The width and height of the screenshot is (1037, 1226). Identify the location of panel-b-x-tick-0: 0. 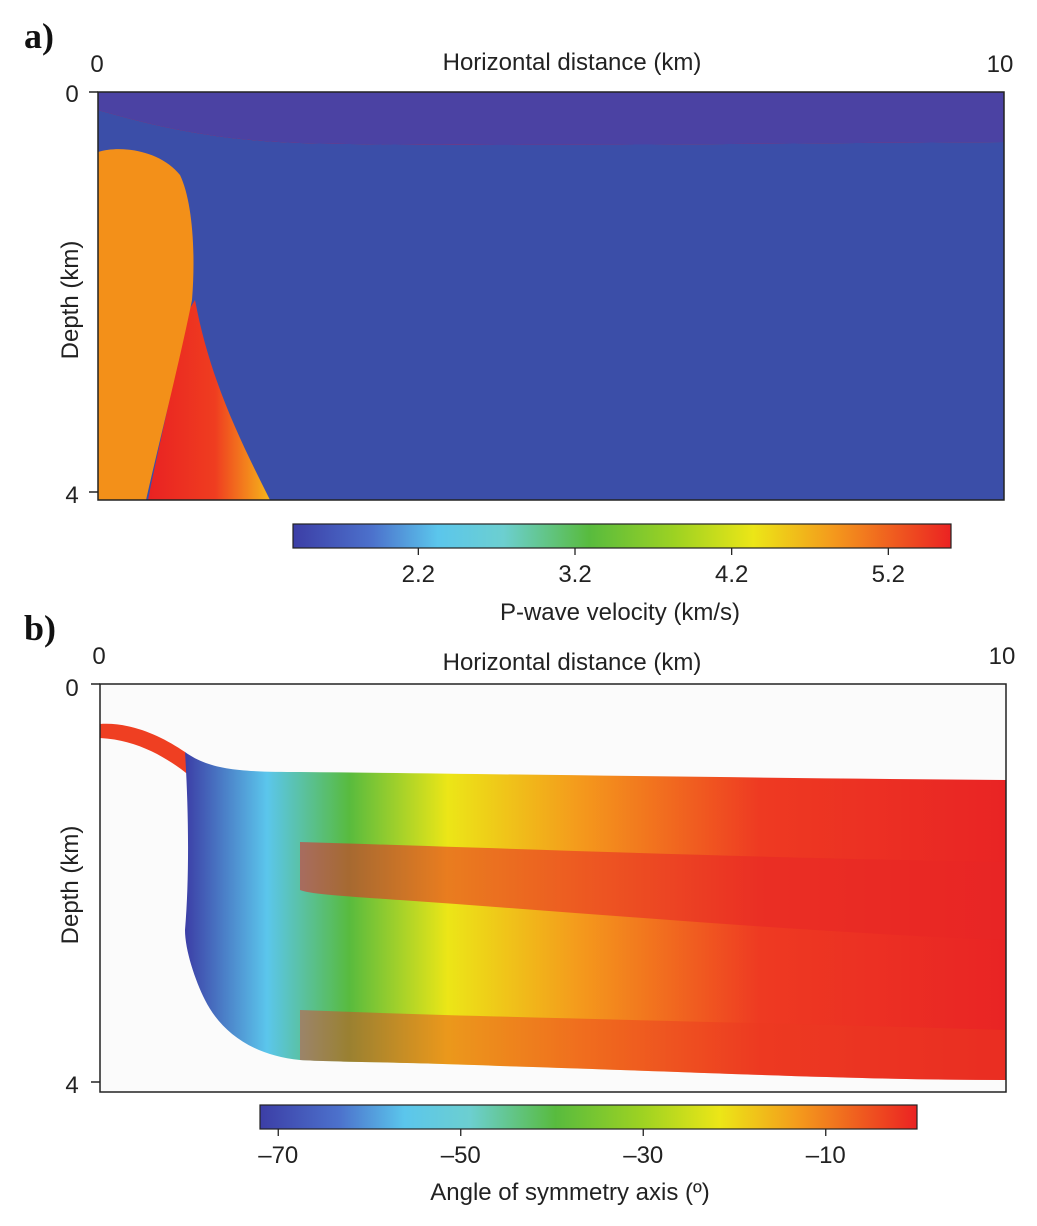
(98, 656).